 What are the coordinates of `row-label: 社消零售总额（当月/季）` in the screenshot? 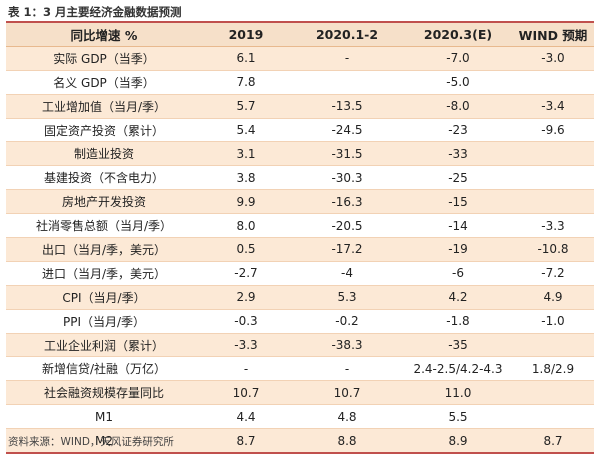 It's located at (104, 226).